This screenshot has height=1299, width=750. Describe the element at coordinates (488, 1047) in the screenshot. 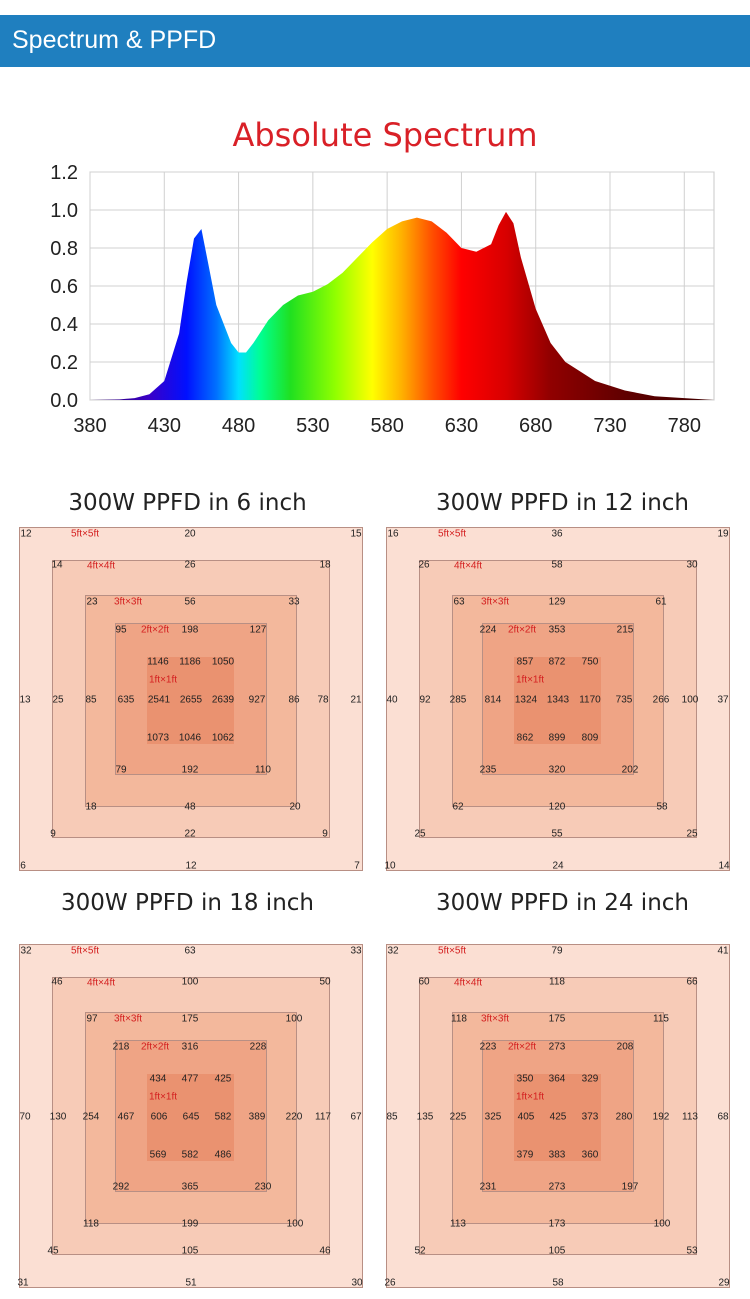

I see `ppfd-value: 223` at that location.